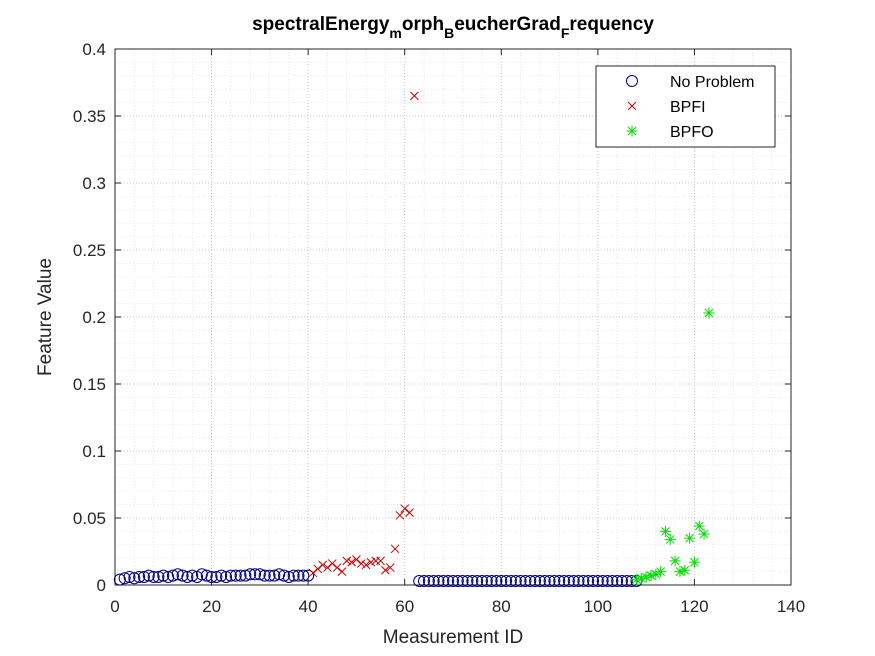 Image resolution: width=875 pixels, height=656 pixels. What do you see at coordinates (685, 106) in the screenshot?
I see `legend-box` at bounding box center [685, 106].